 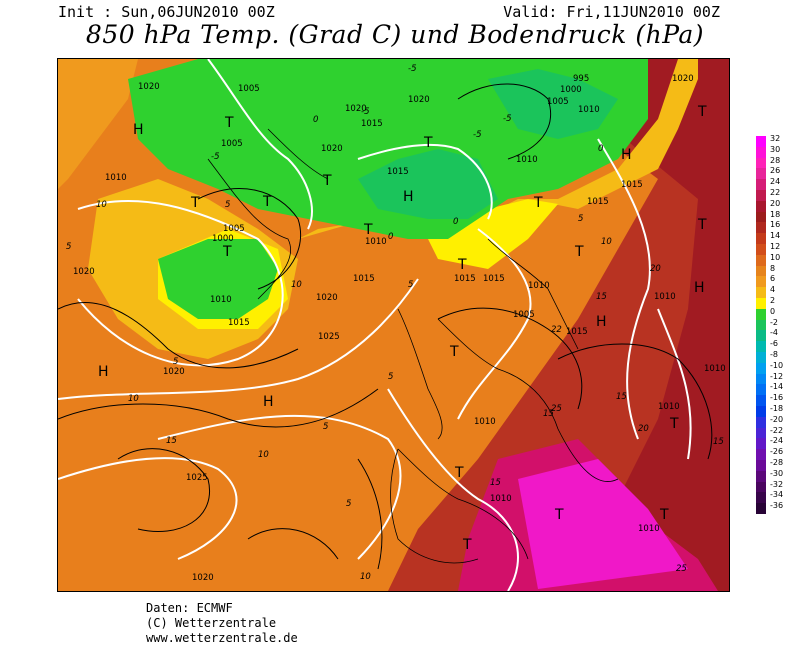 What do you see at coordinates (455, 222) in the screenshot?
I see `temp-label: 0` at bounding box center [455, 222].